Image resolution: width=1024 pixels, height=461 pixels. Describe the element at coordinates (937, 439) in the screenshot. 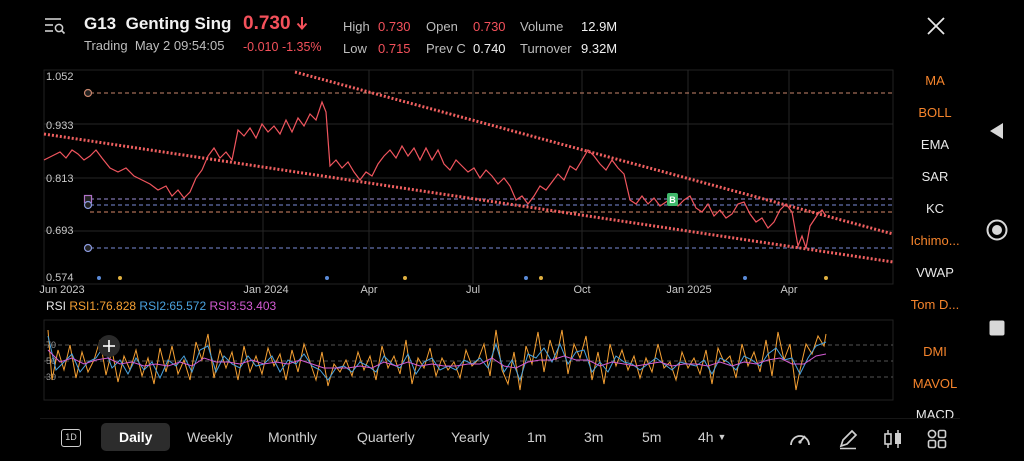

I see `grid-menu-icon` at that location.